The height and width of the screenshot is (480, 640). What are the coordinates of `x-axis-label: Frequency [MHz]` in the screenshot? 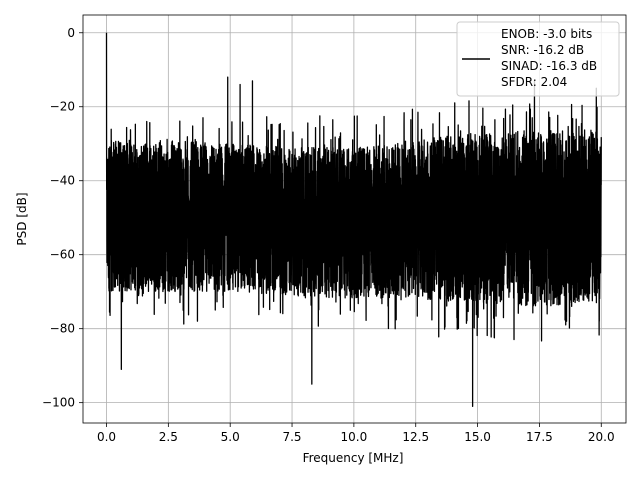 It's located at (353, 458).